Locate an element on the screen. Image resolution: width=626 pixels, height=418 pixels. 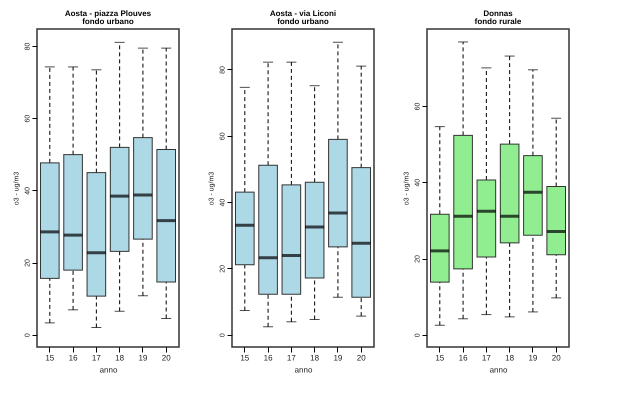
chart-title: Donnas is located at coordinates (498, 13).